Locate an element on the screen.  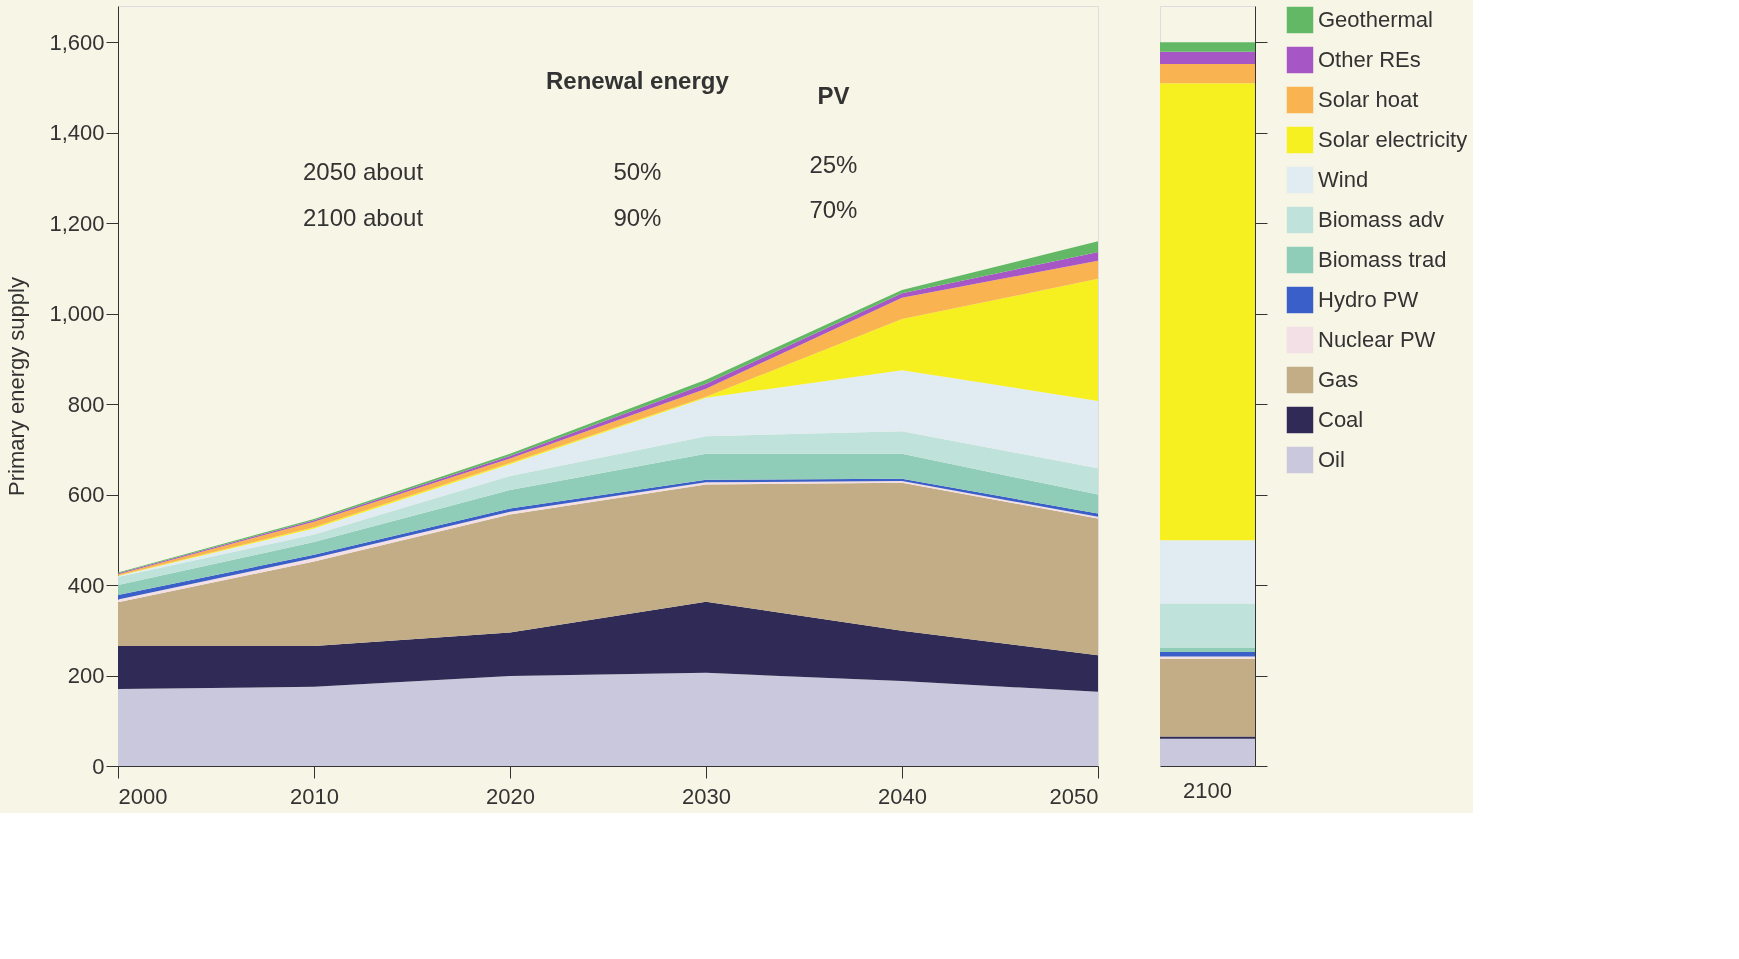
legend-label: Geothermal is located at coordinates (1375, 19).